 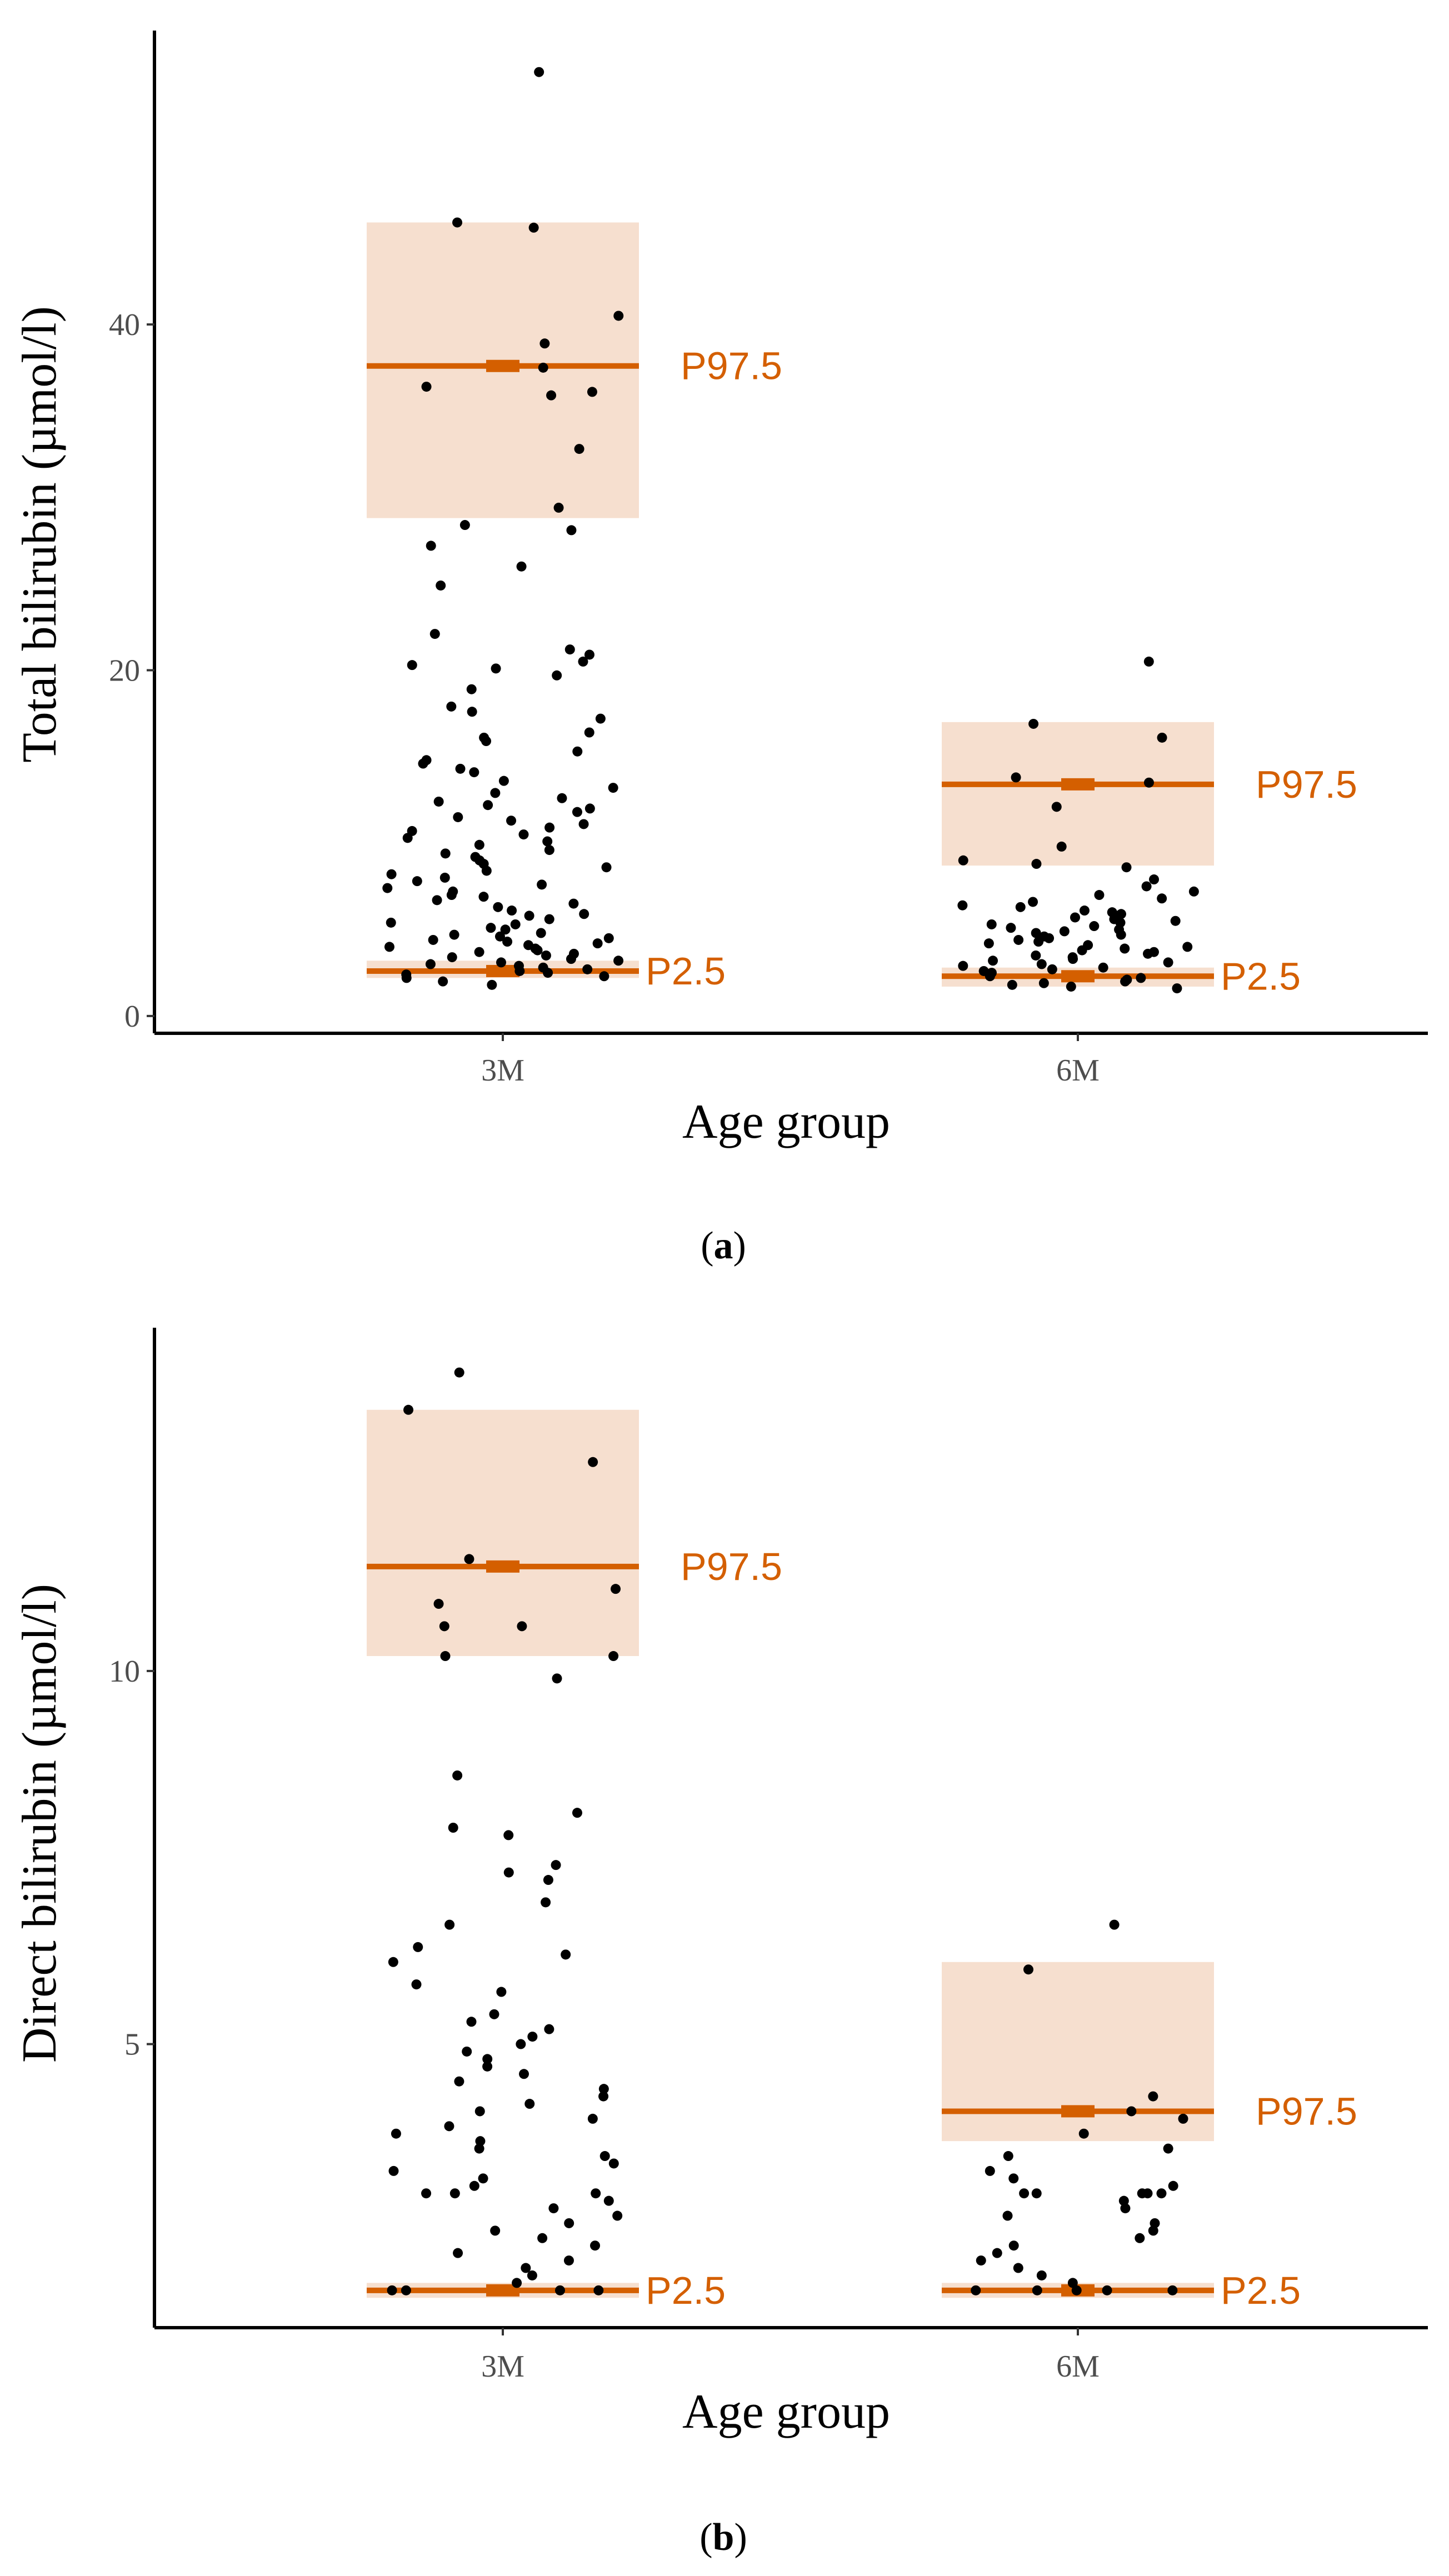 What do you see at coordinates (124, 1671) in the screenshot?
I see `panel-b-y-tick-label-10: 10` at bounding box center [124, 1671].